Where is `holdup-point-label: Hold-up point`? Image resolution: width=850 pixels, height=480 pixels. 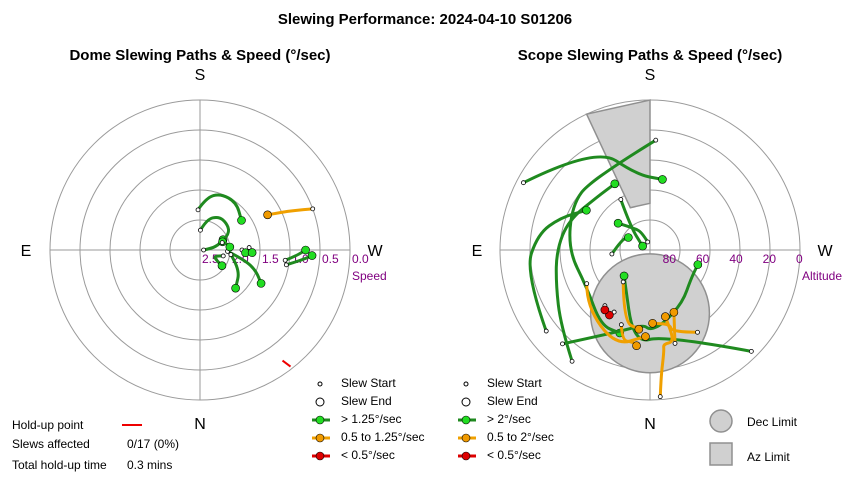
holdup-point-label: Hold-up point is located at coordinates (48, 425).